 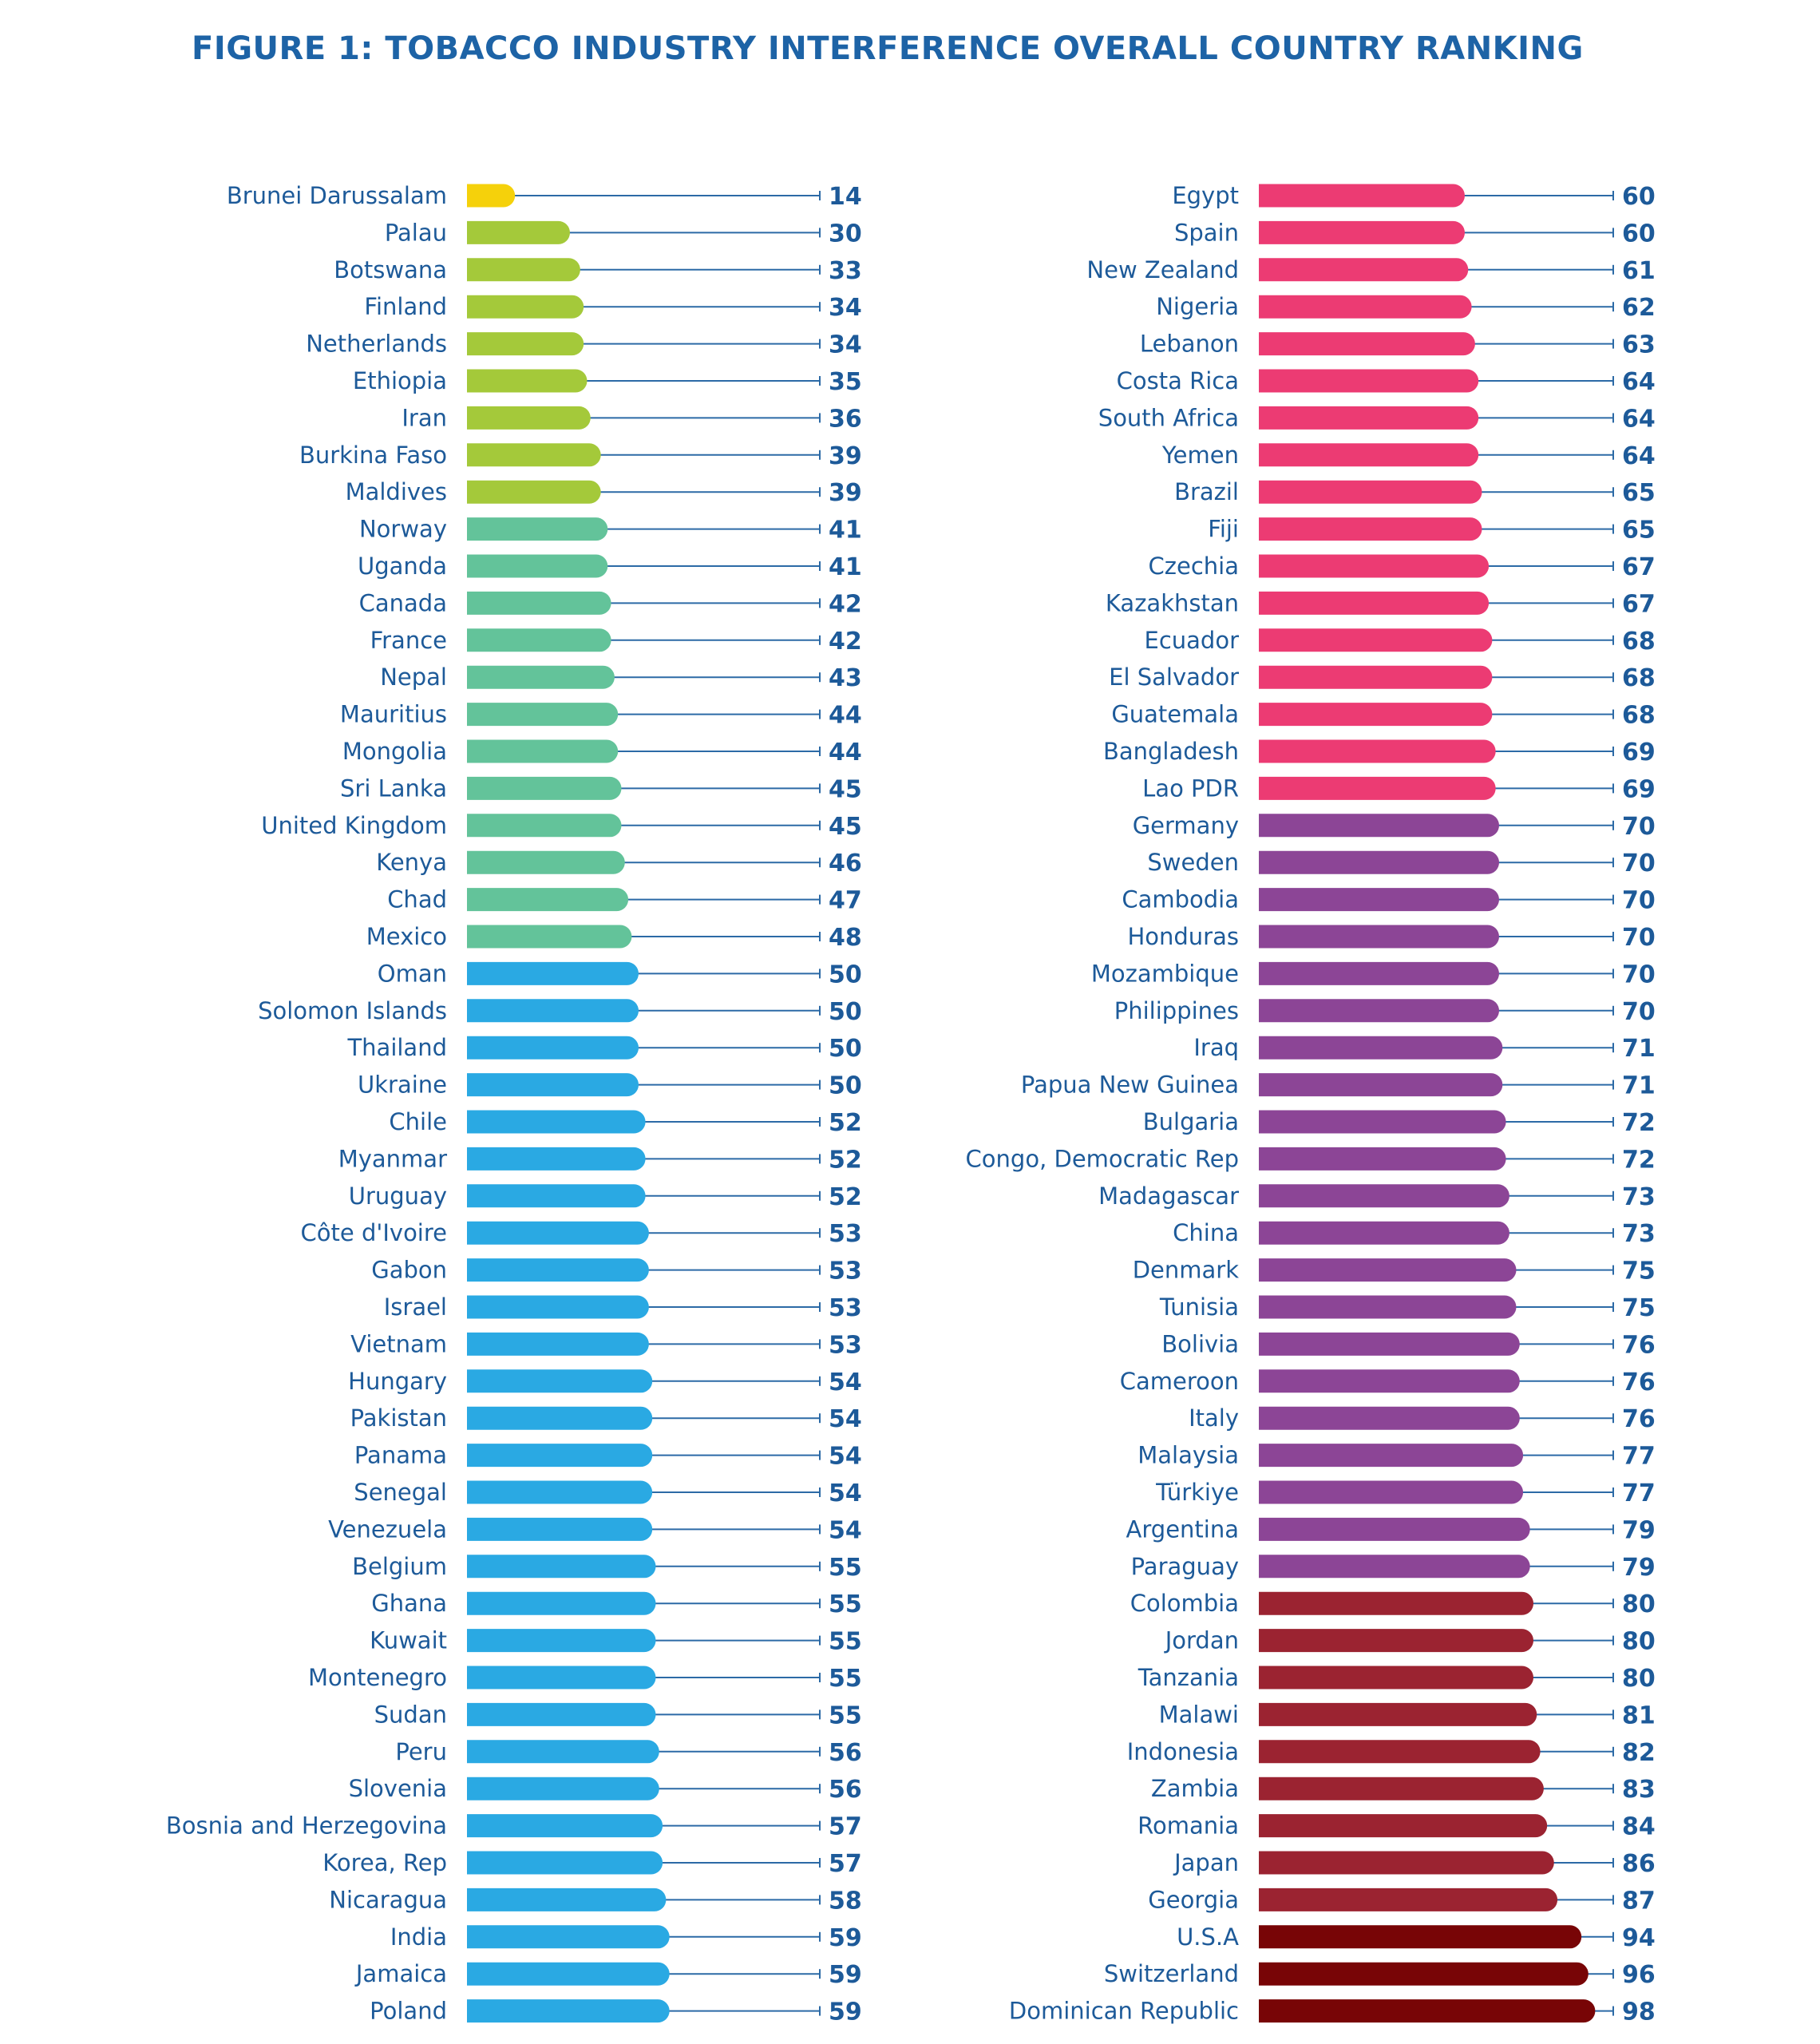 I want to click on value-label: 68, so click(x=1639, y=678).